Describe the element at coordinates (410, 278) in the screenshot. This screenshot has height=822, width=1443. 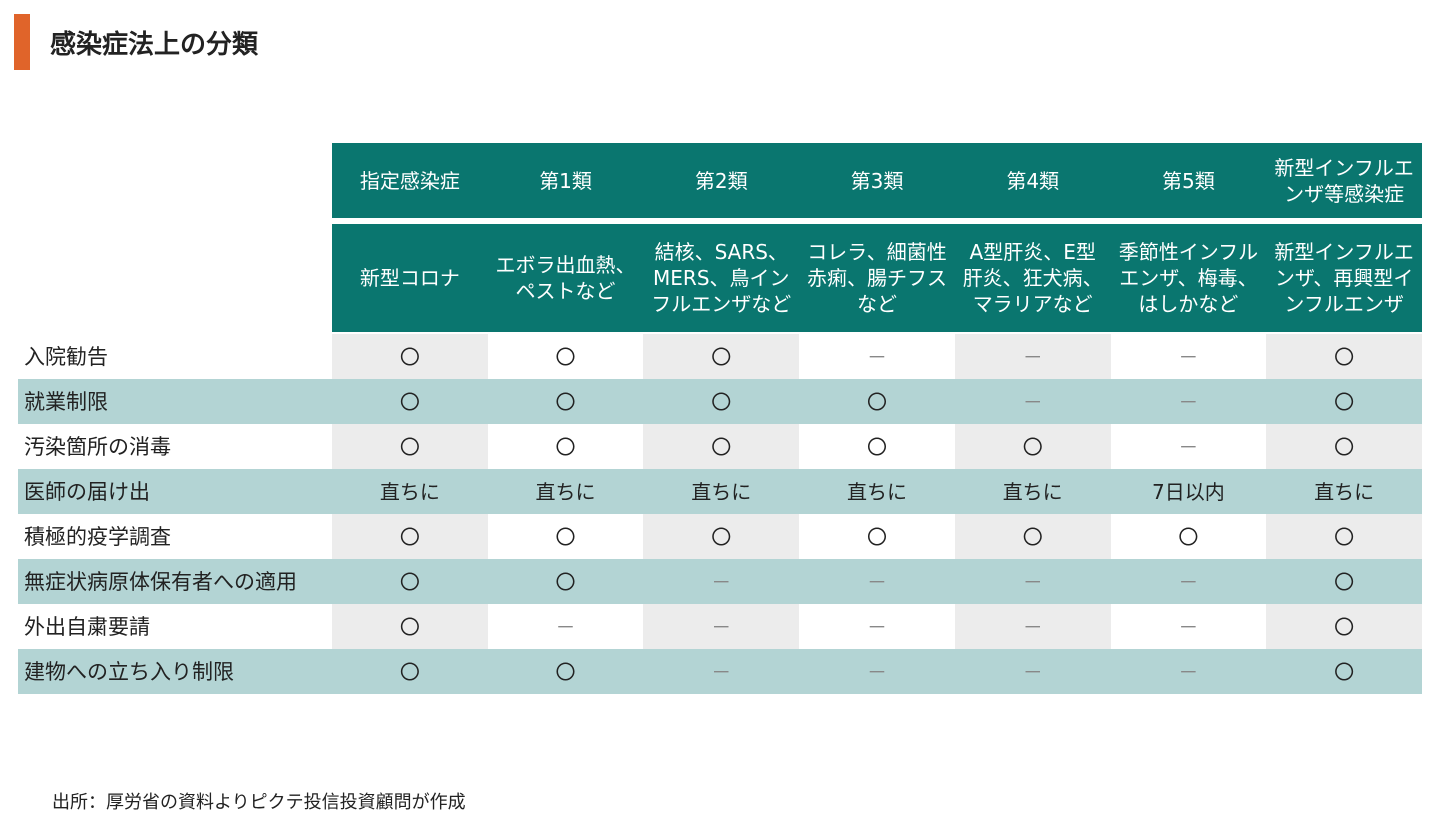
I see `column-description: 新型コロナ` at that location.